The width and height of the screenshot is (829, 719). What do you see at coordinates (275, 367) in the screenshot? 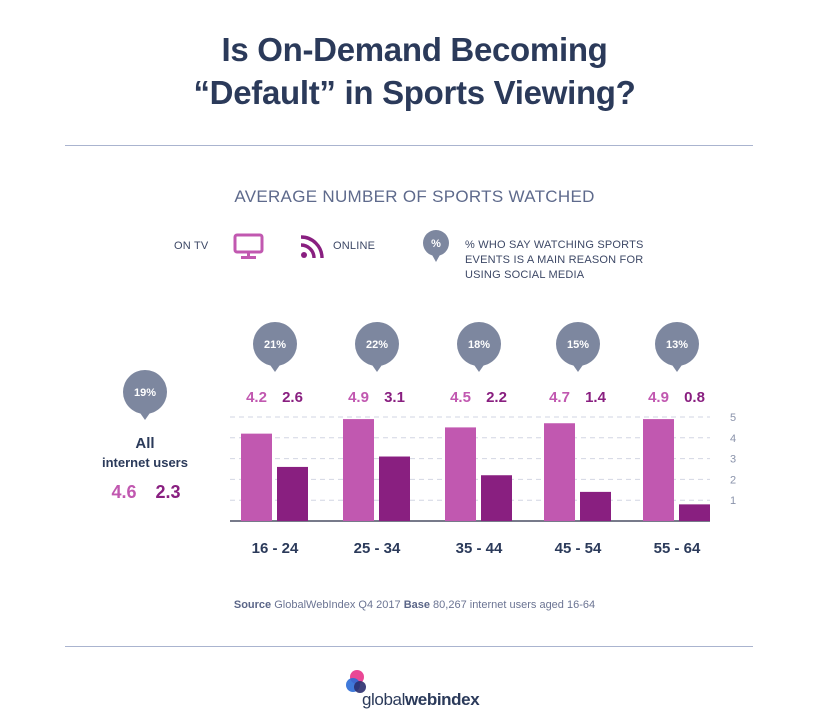
I see `pct-16-24-pointer` at bounding box center [275, 367].